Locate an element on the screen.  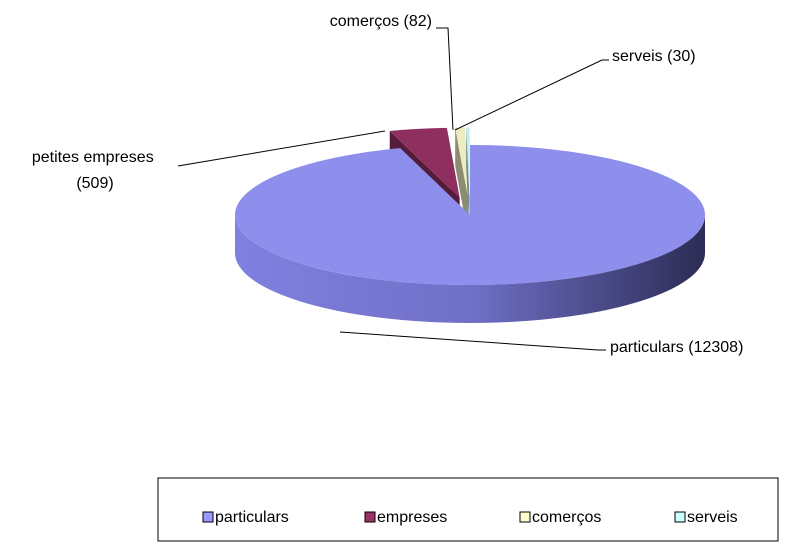
data-label: serveis (30) is located at coordinates (654, 56).